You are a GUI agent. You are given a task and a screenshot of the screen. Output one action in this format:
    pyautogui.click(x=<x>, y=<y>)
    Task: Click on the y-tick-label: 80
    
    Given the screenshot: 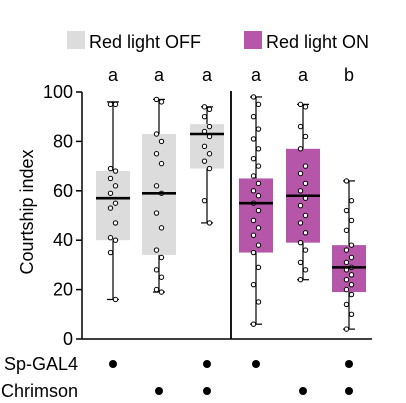 What is the action you would take?
    pyautogui.click(x=63, y=141)
    